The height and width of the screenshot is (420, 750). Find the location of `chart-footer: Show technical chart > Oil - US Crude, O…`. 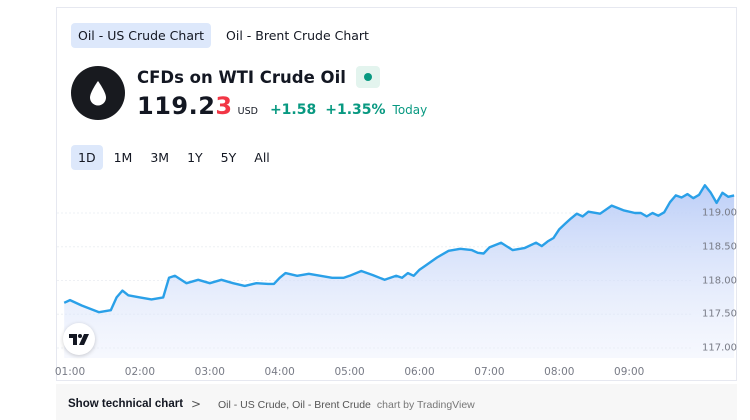

chart-footer: Show technical chart > Oil - US Crude, O… is located at coordinates (396, 402).